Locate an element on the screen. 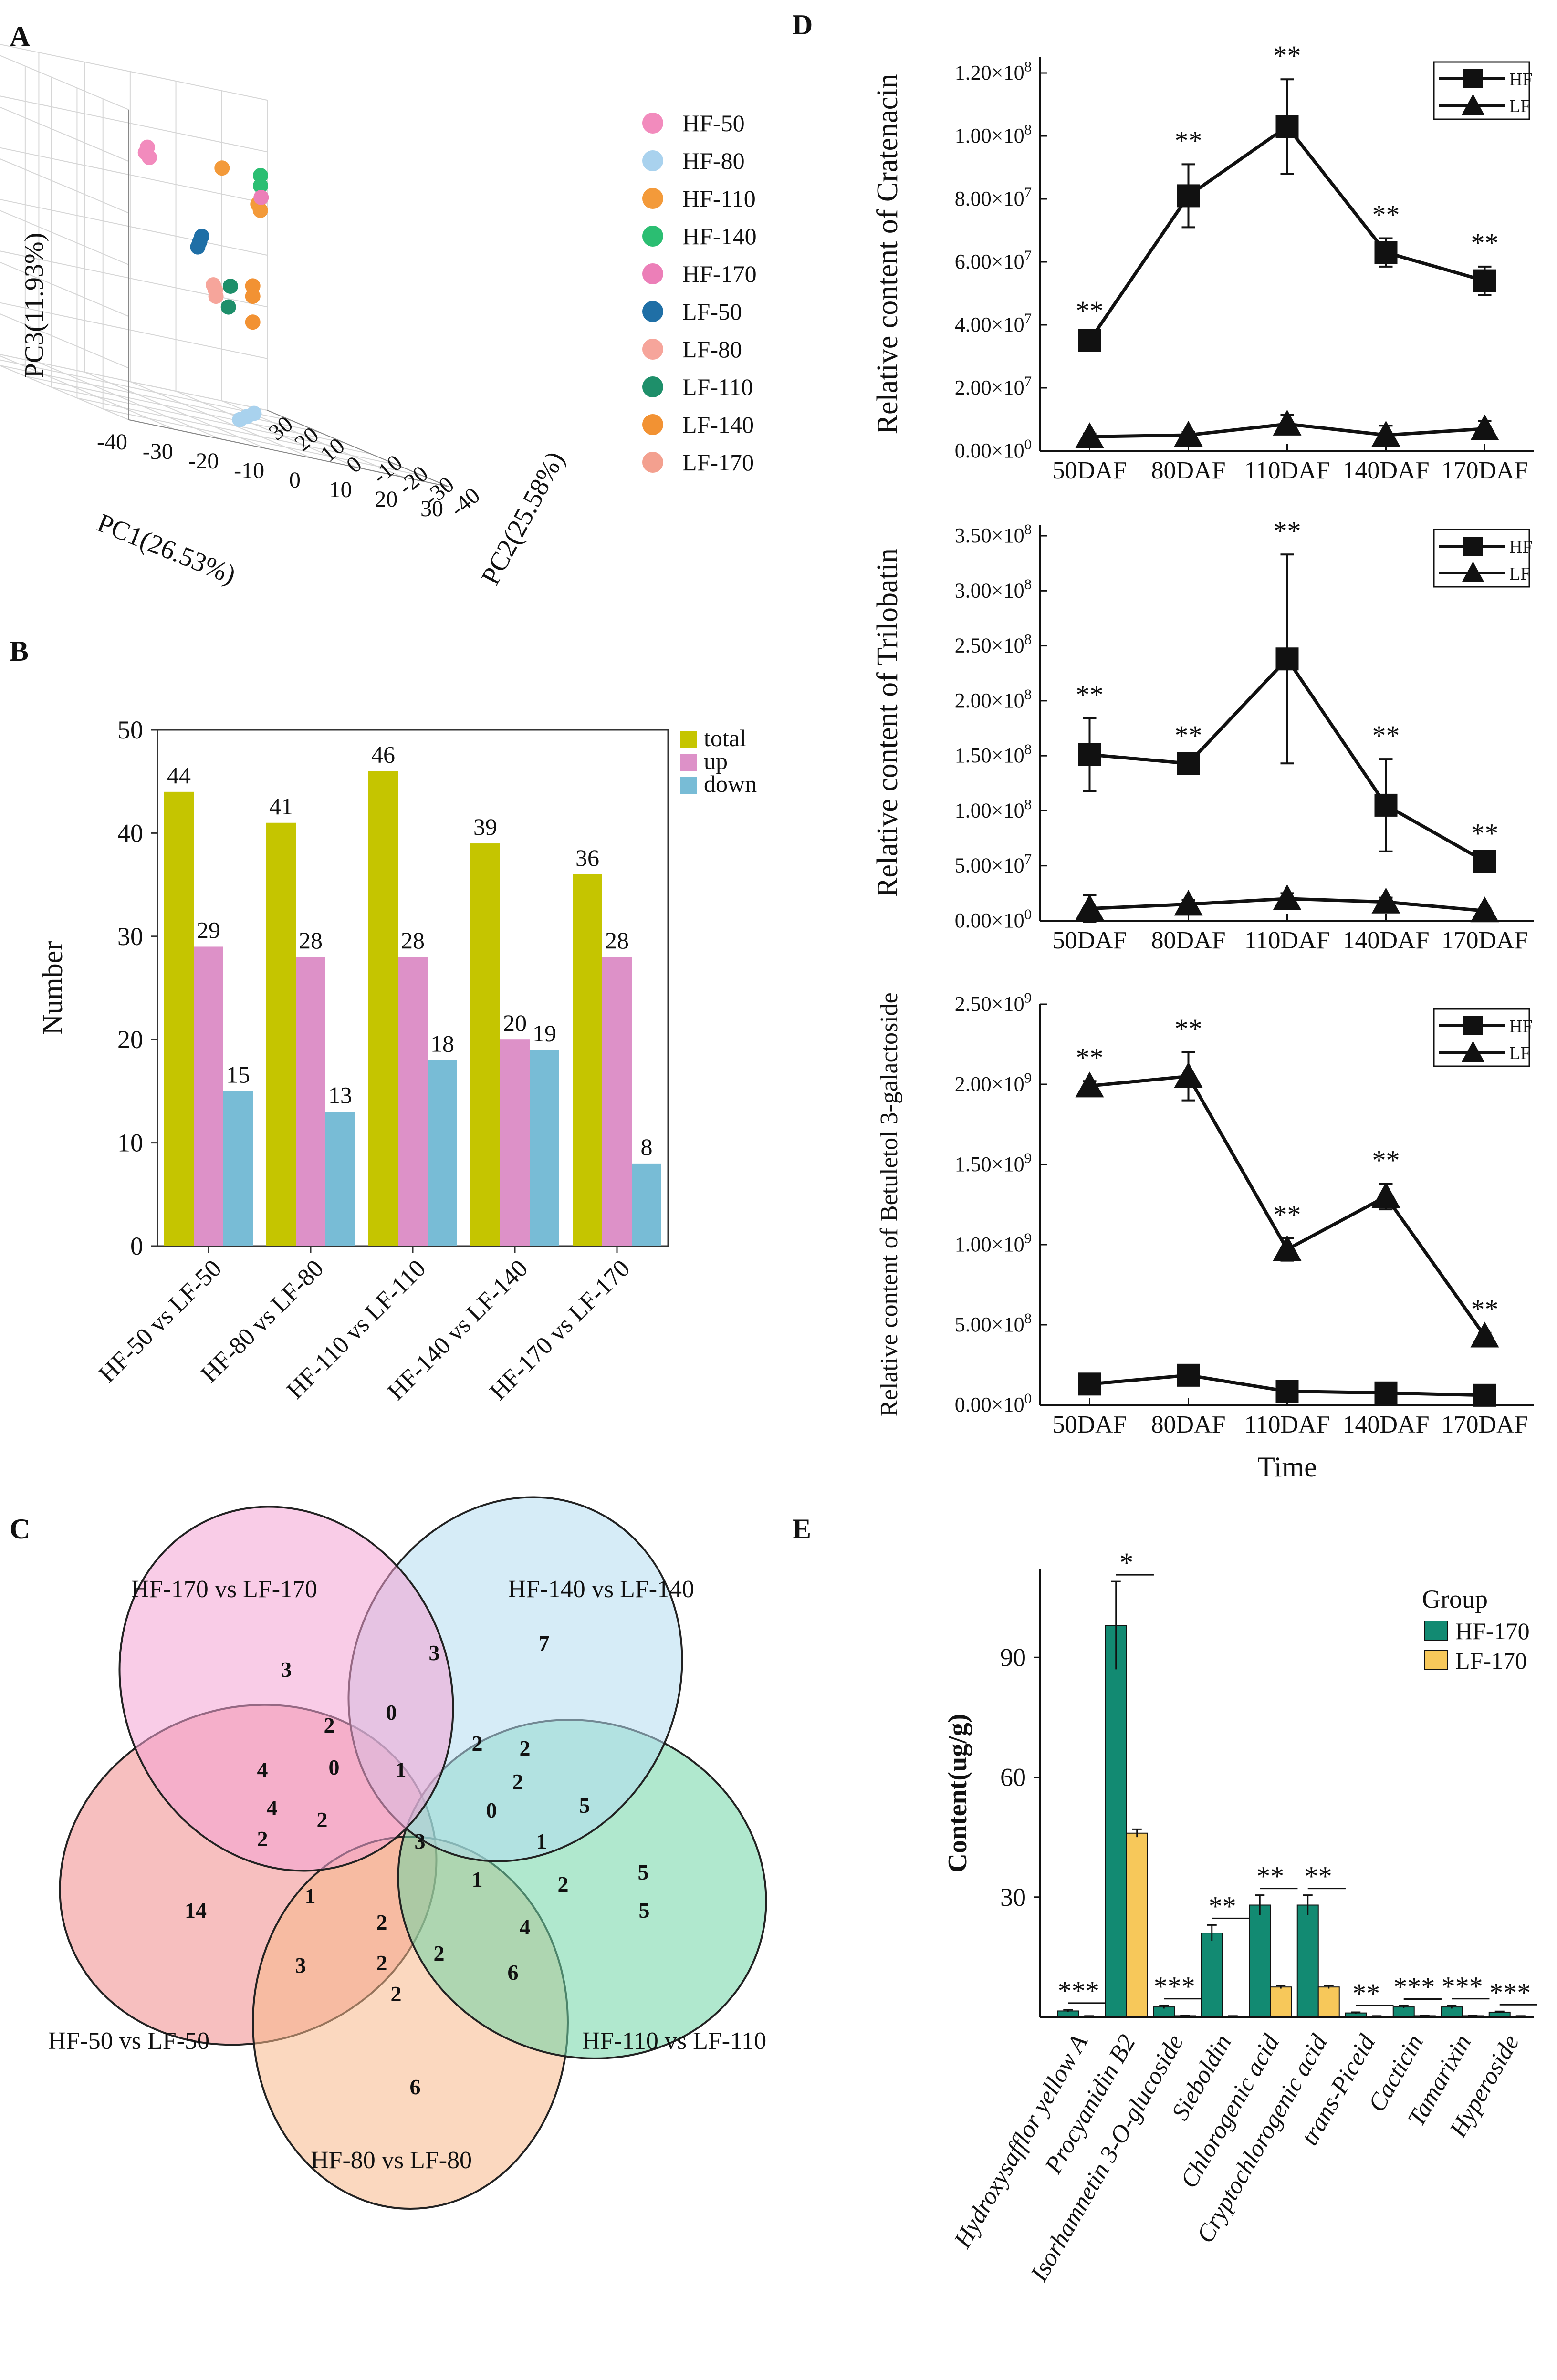 The height and width of the screenshot is (2380, 1557). pc1-tick-label: -20 is located at coordinates (203, 461).